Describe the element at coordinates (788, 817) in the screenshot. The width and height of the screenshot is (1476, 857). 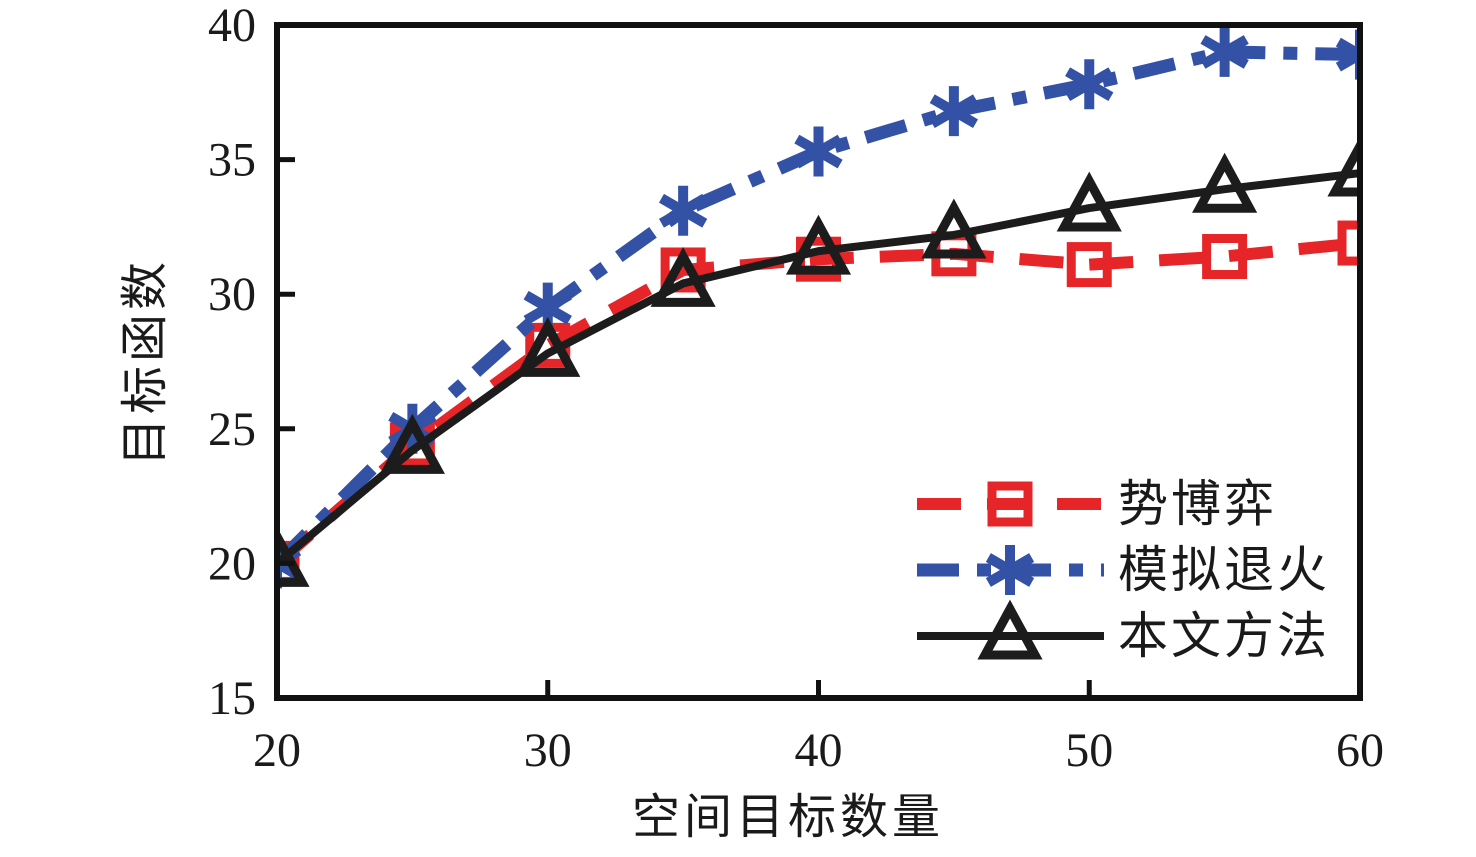
I see `x-axis-label: 空间目标数量` at that location.